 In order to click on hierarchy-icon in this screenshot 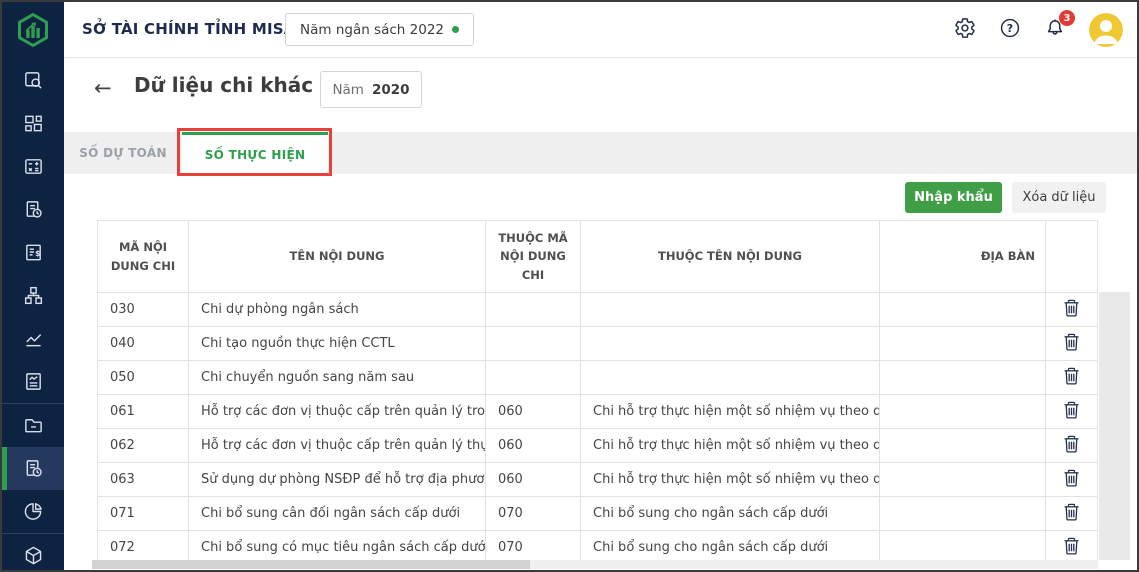, I will do `click(33, 295)`.